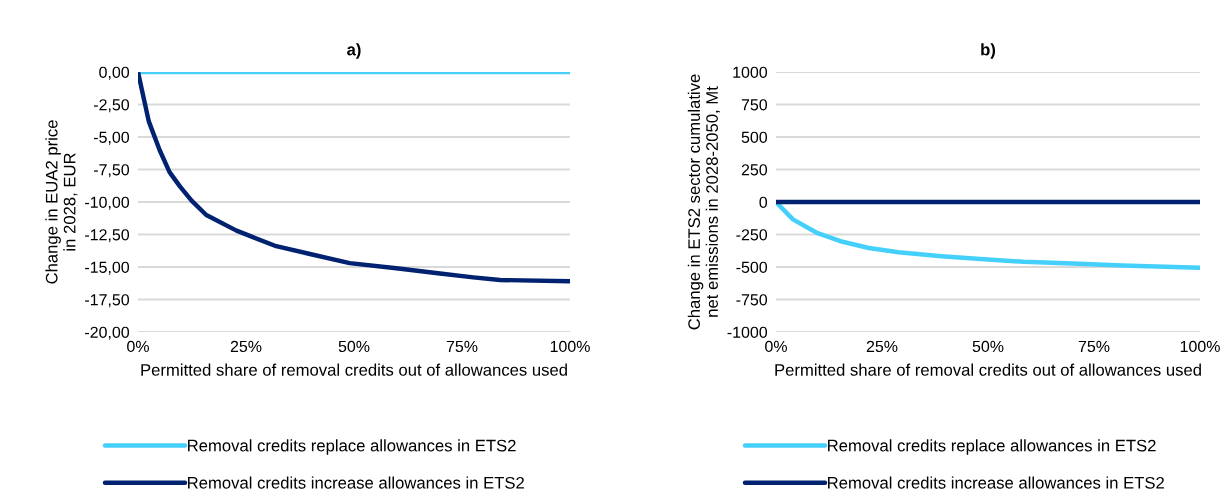  Describe the element at coordinates (754, 137) in the screenshot. I see `y-tick-label: 500` at that location.